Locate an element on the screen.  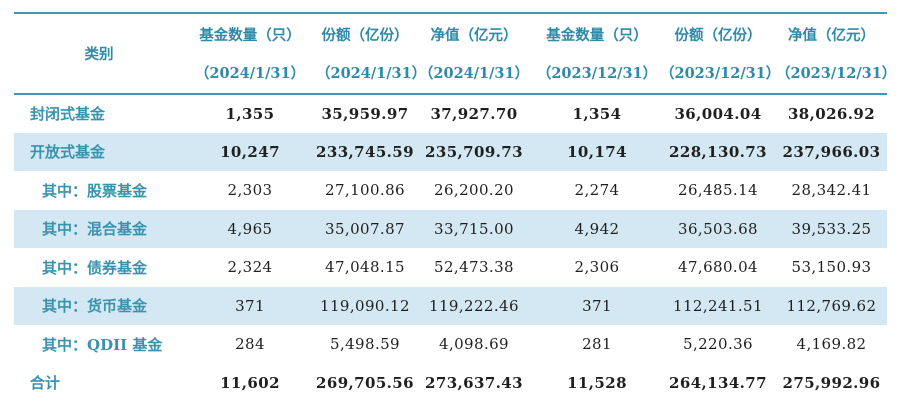
value-cell: 112,769.62 is located at coordinates (831, 305).